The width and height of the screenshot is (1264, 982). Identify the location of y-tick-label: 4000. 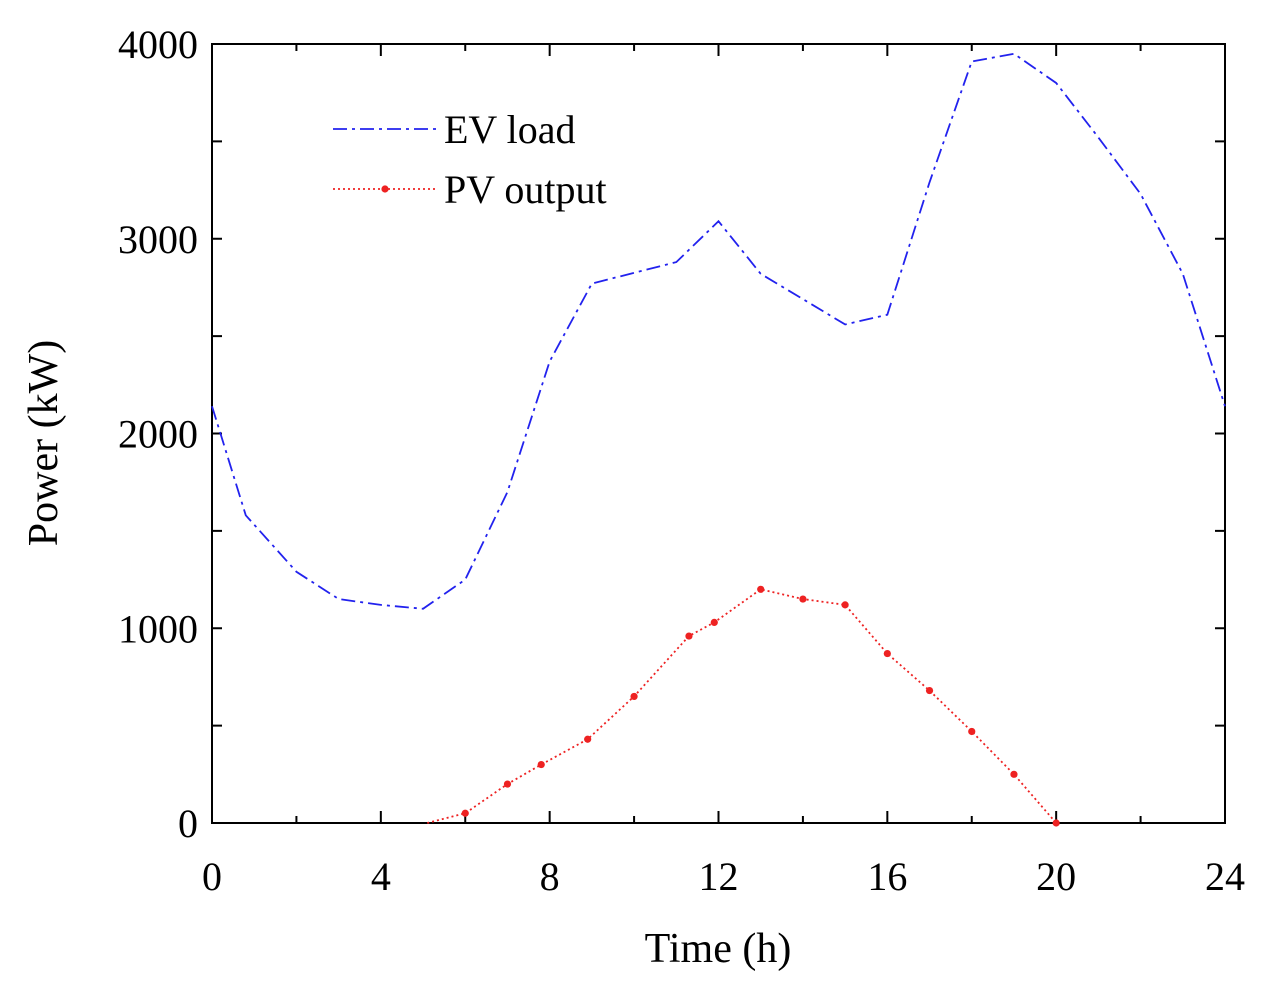
(158, 44).